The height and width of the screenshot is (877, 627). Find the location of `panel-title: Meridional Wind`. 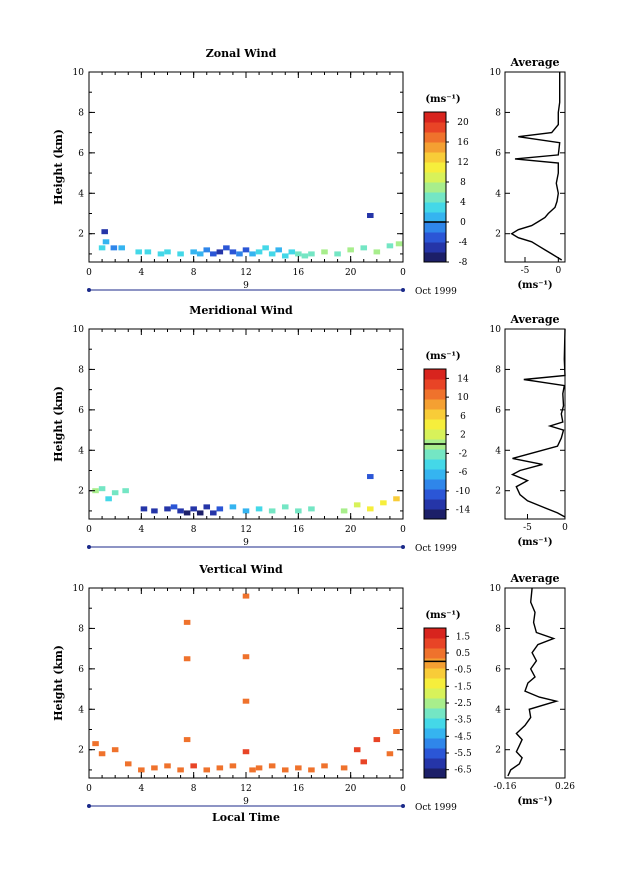

panel-title: Meridional Wind is located at coordinates (241, 310).